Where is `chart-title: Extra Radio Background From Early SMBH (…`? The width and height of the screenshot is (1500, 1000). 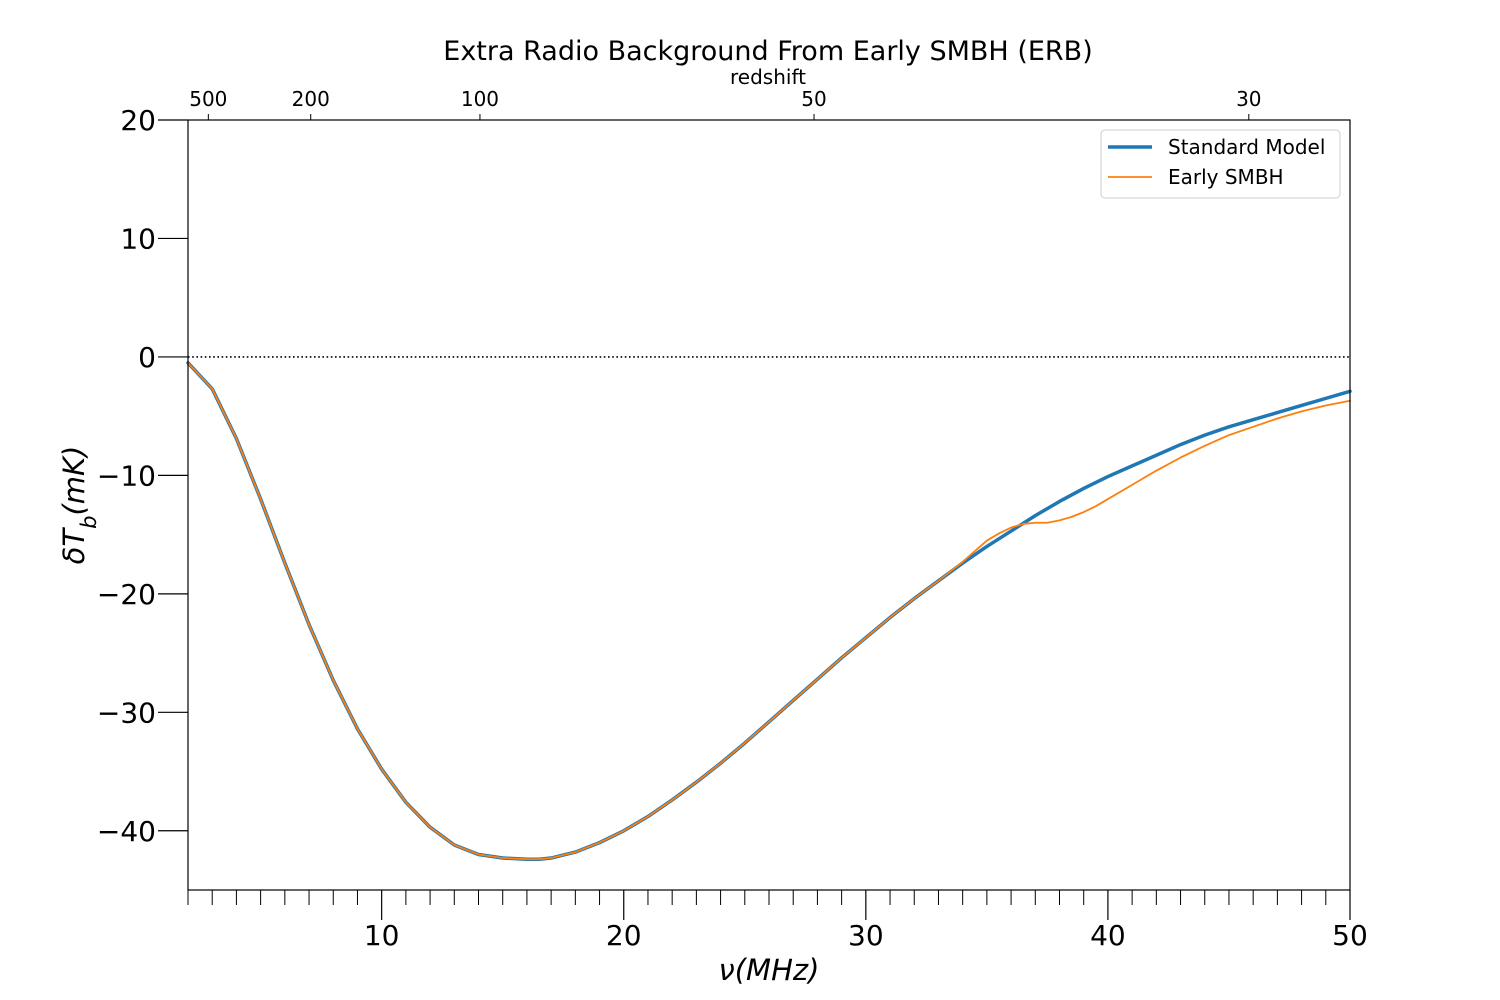 chart-title: Extra Radio Background From Early SMBH (… is located at coordinates (767, 51).